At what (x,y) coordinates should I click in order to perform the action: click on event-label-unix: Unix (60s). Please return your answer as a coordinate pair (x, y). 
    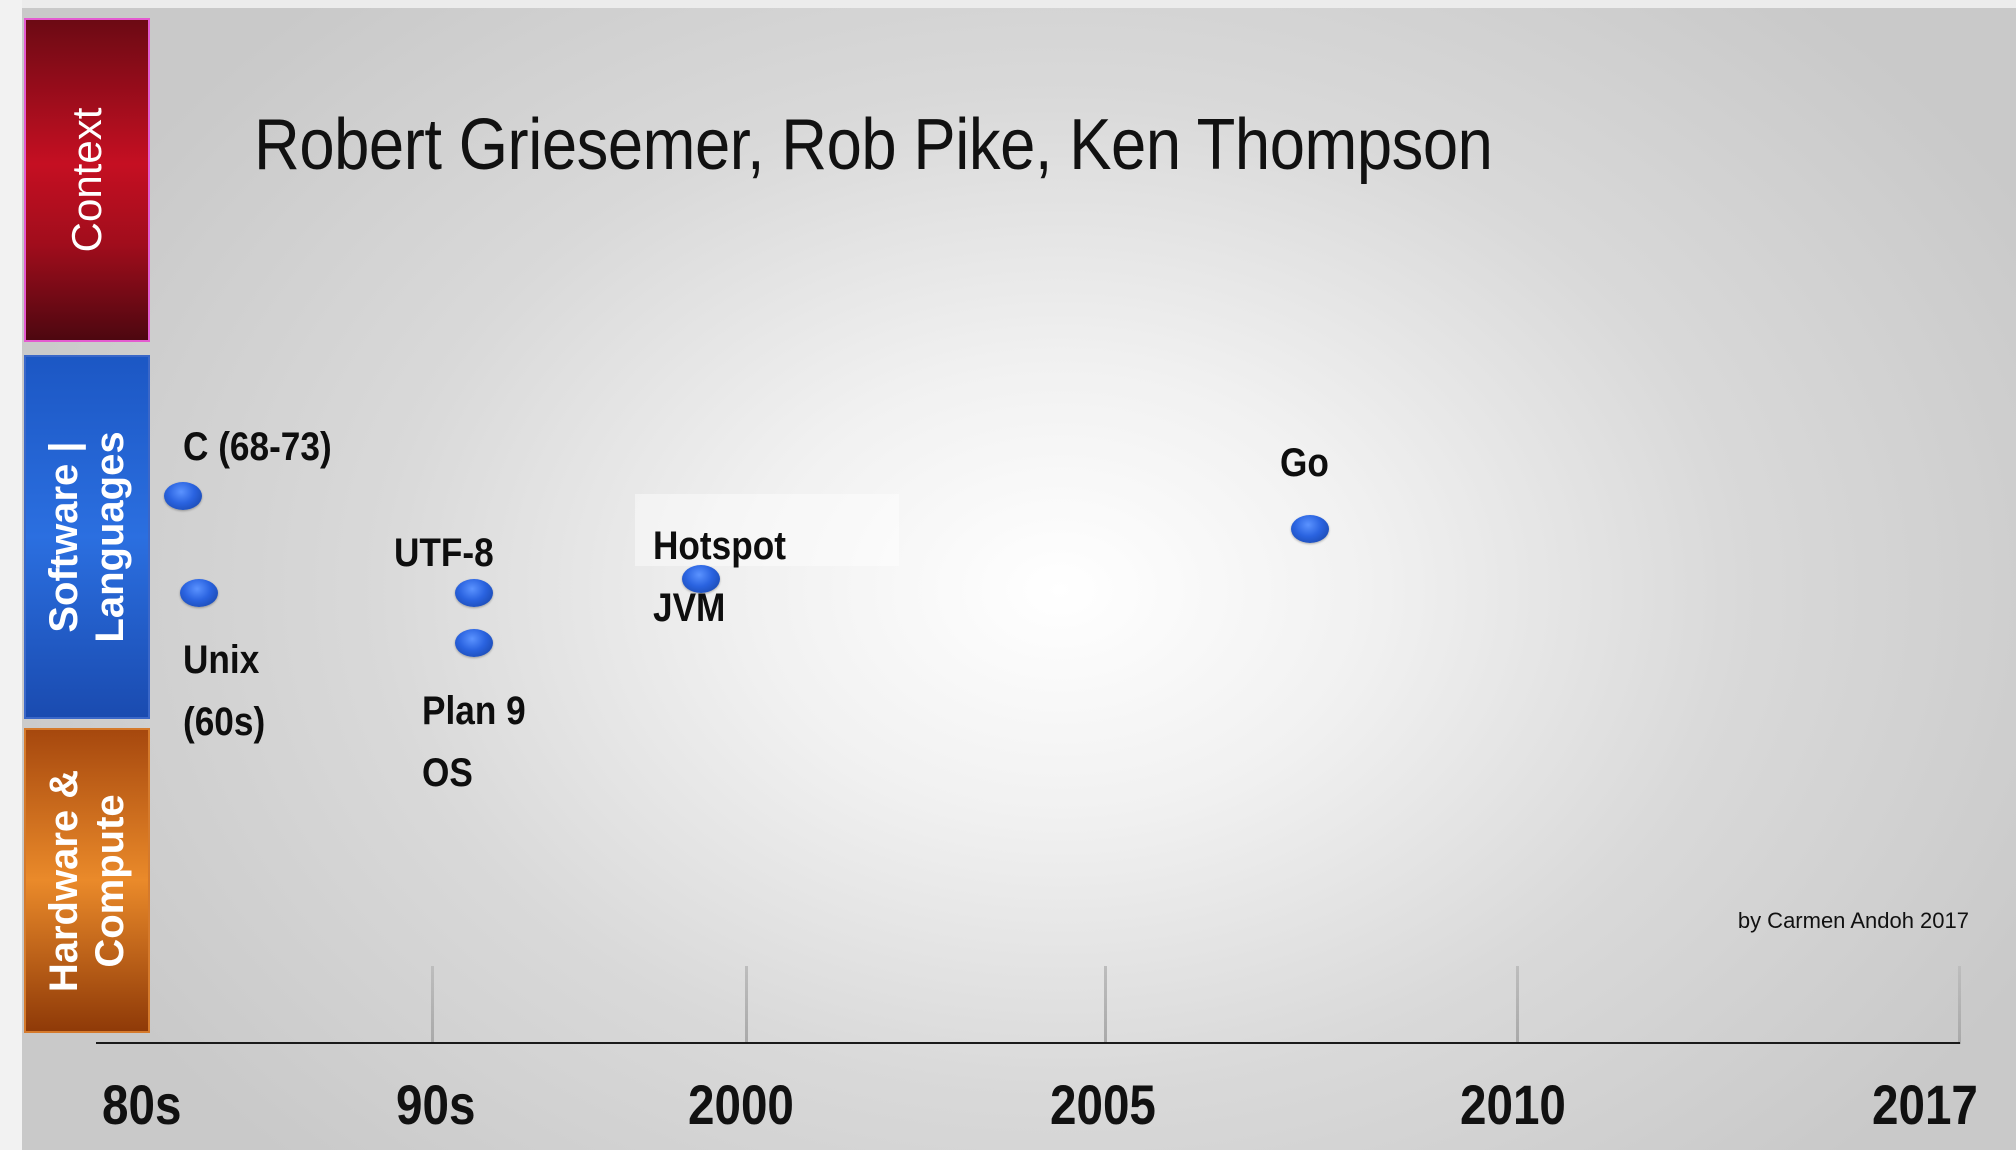
    Looking at the image, I should click on (224, 691).